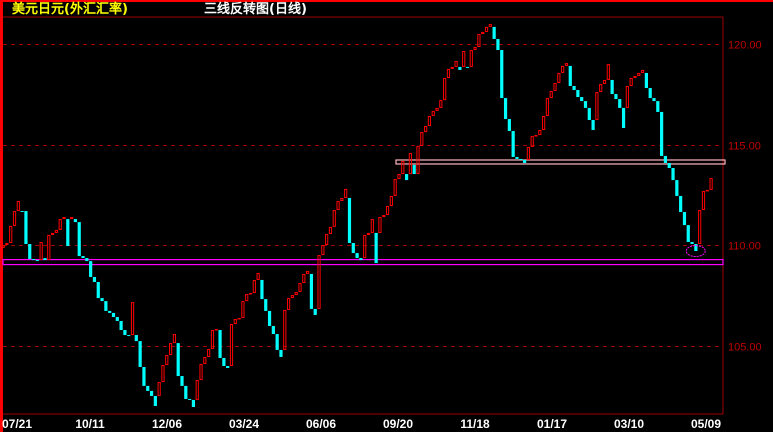 Image resolution: width=773 pixels, height=432 pixels. What do you see at coordinates (244, 424) in the screenshot?
I see `x-tick-label: 03/24` at bounding box center [244, 424].